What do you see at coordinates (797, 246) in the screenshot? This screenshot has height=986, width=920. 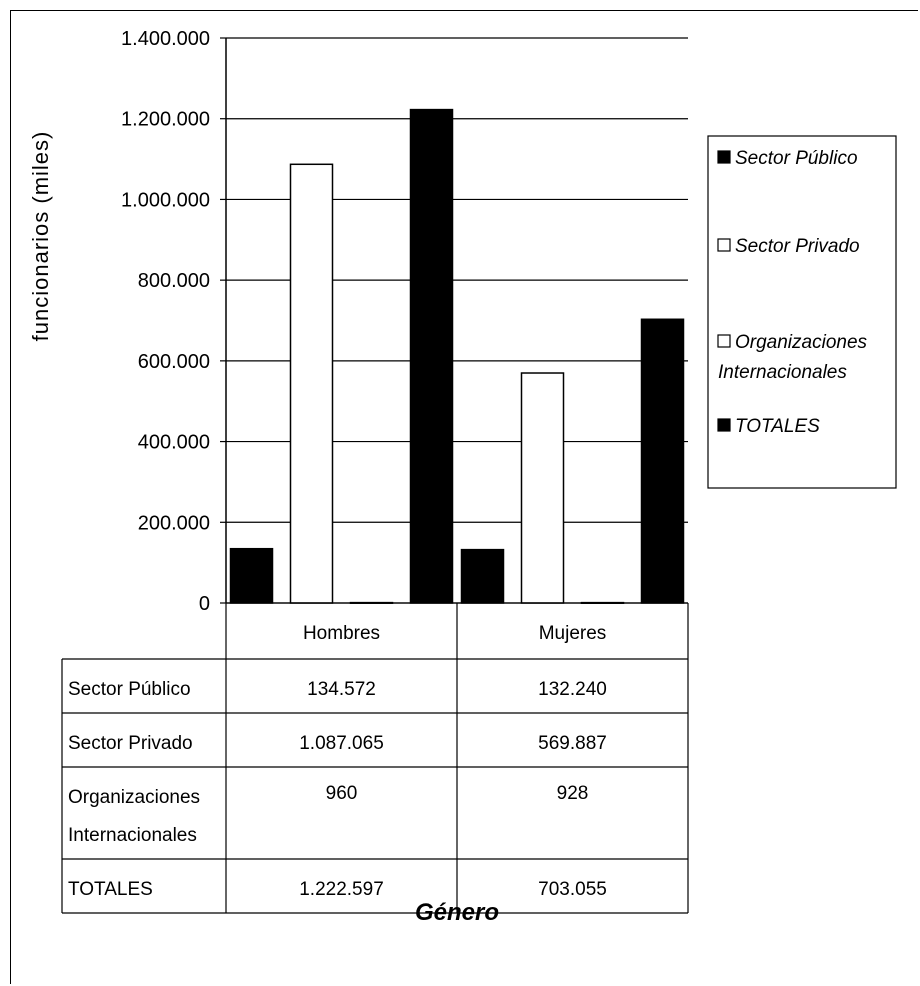 I see `legend-label: Sector Privado` at bounding box center [797, 246].